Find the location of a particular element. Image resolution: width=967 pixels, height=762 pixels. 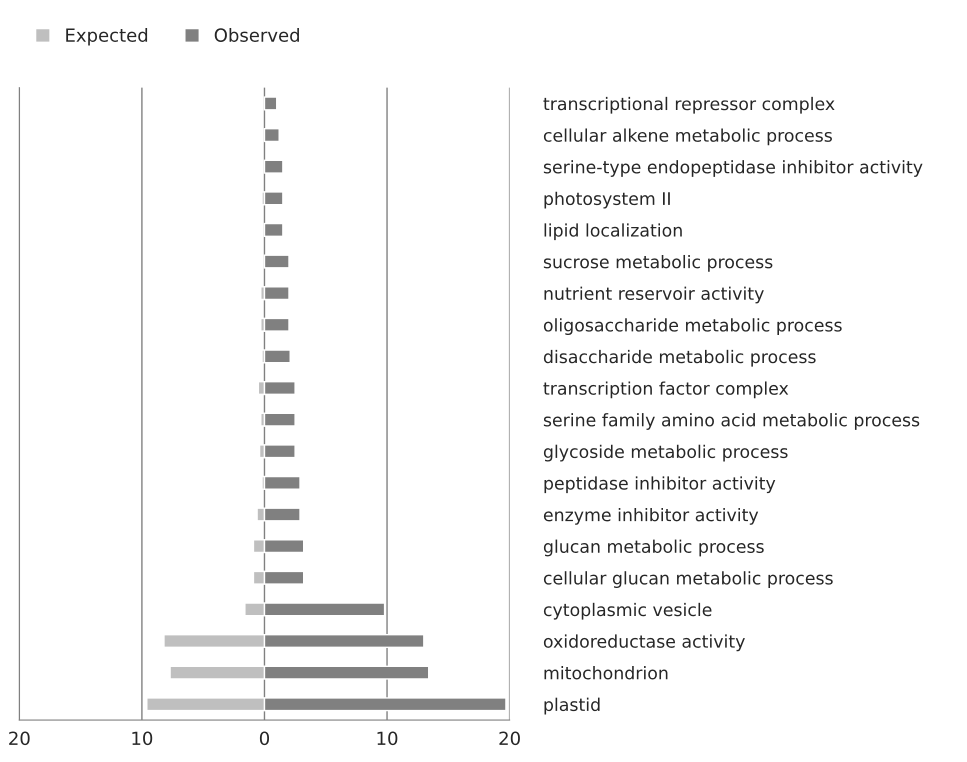

y-tick-label: plastid is located at coordinates (572, 706).